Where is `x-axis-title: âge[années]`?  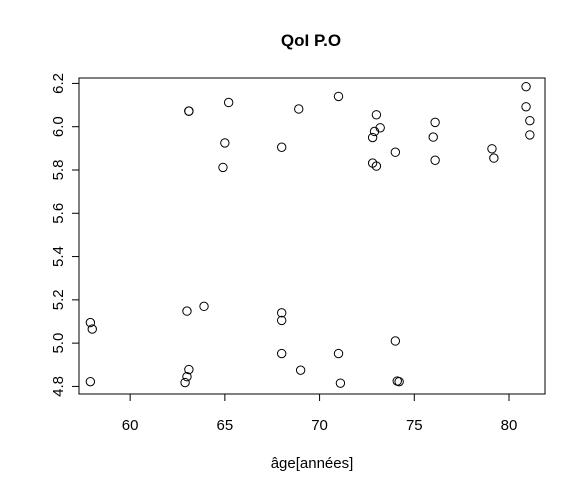 x-axis-title: âge[années] is located at coordinates (312, 463).